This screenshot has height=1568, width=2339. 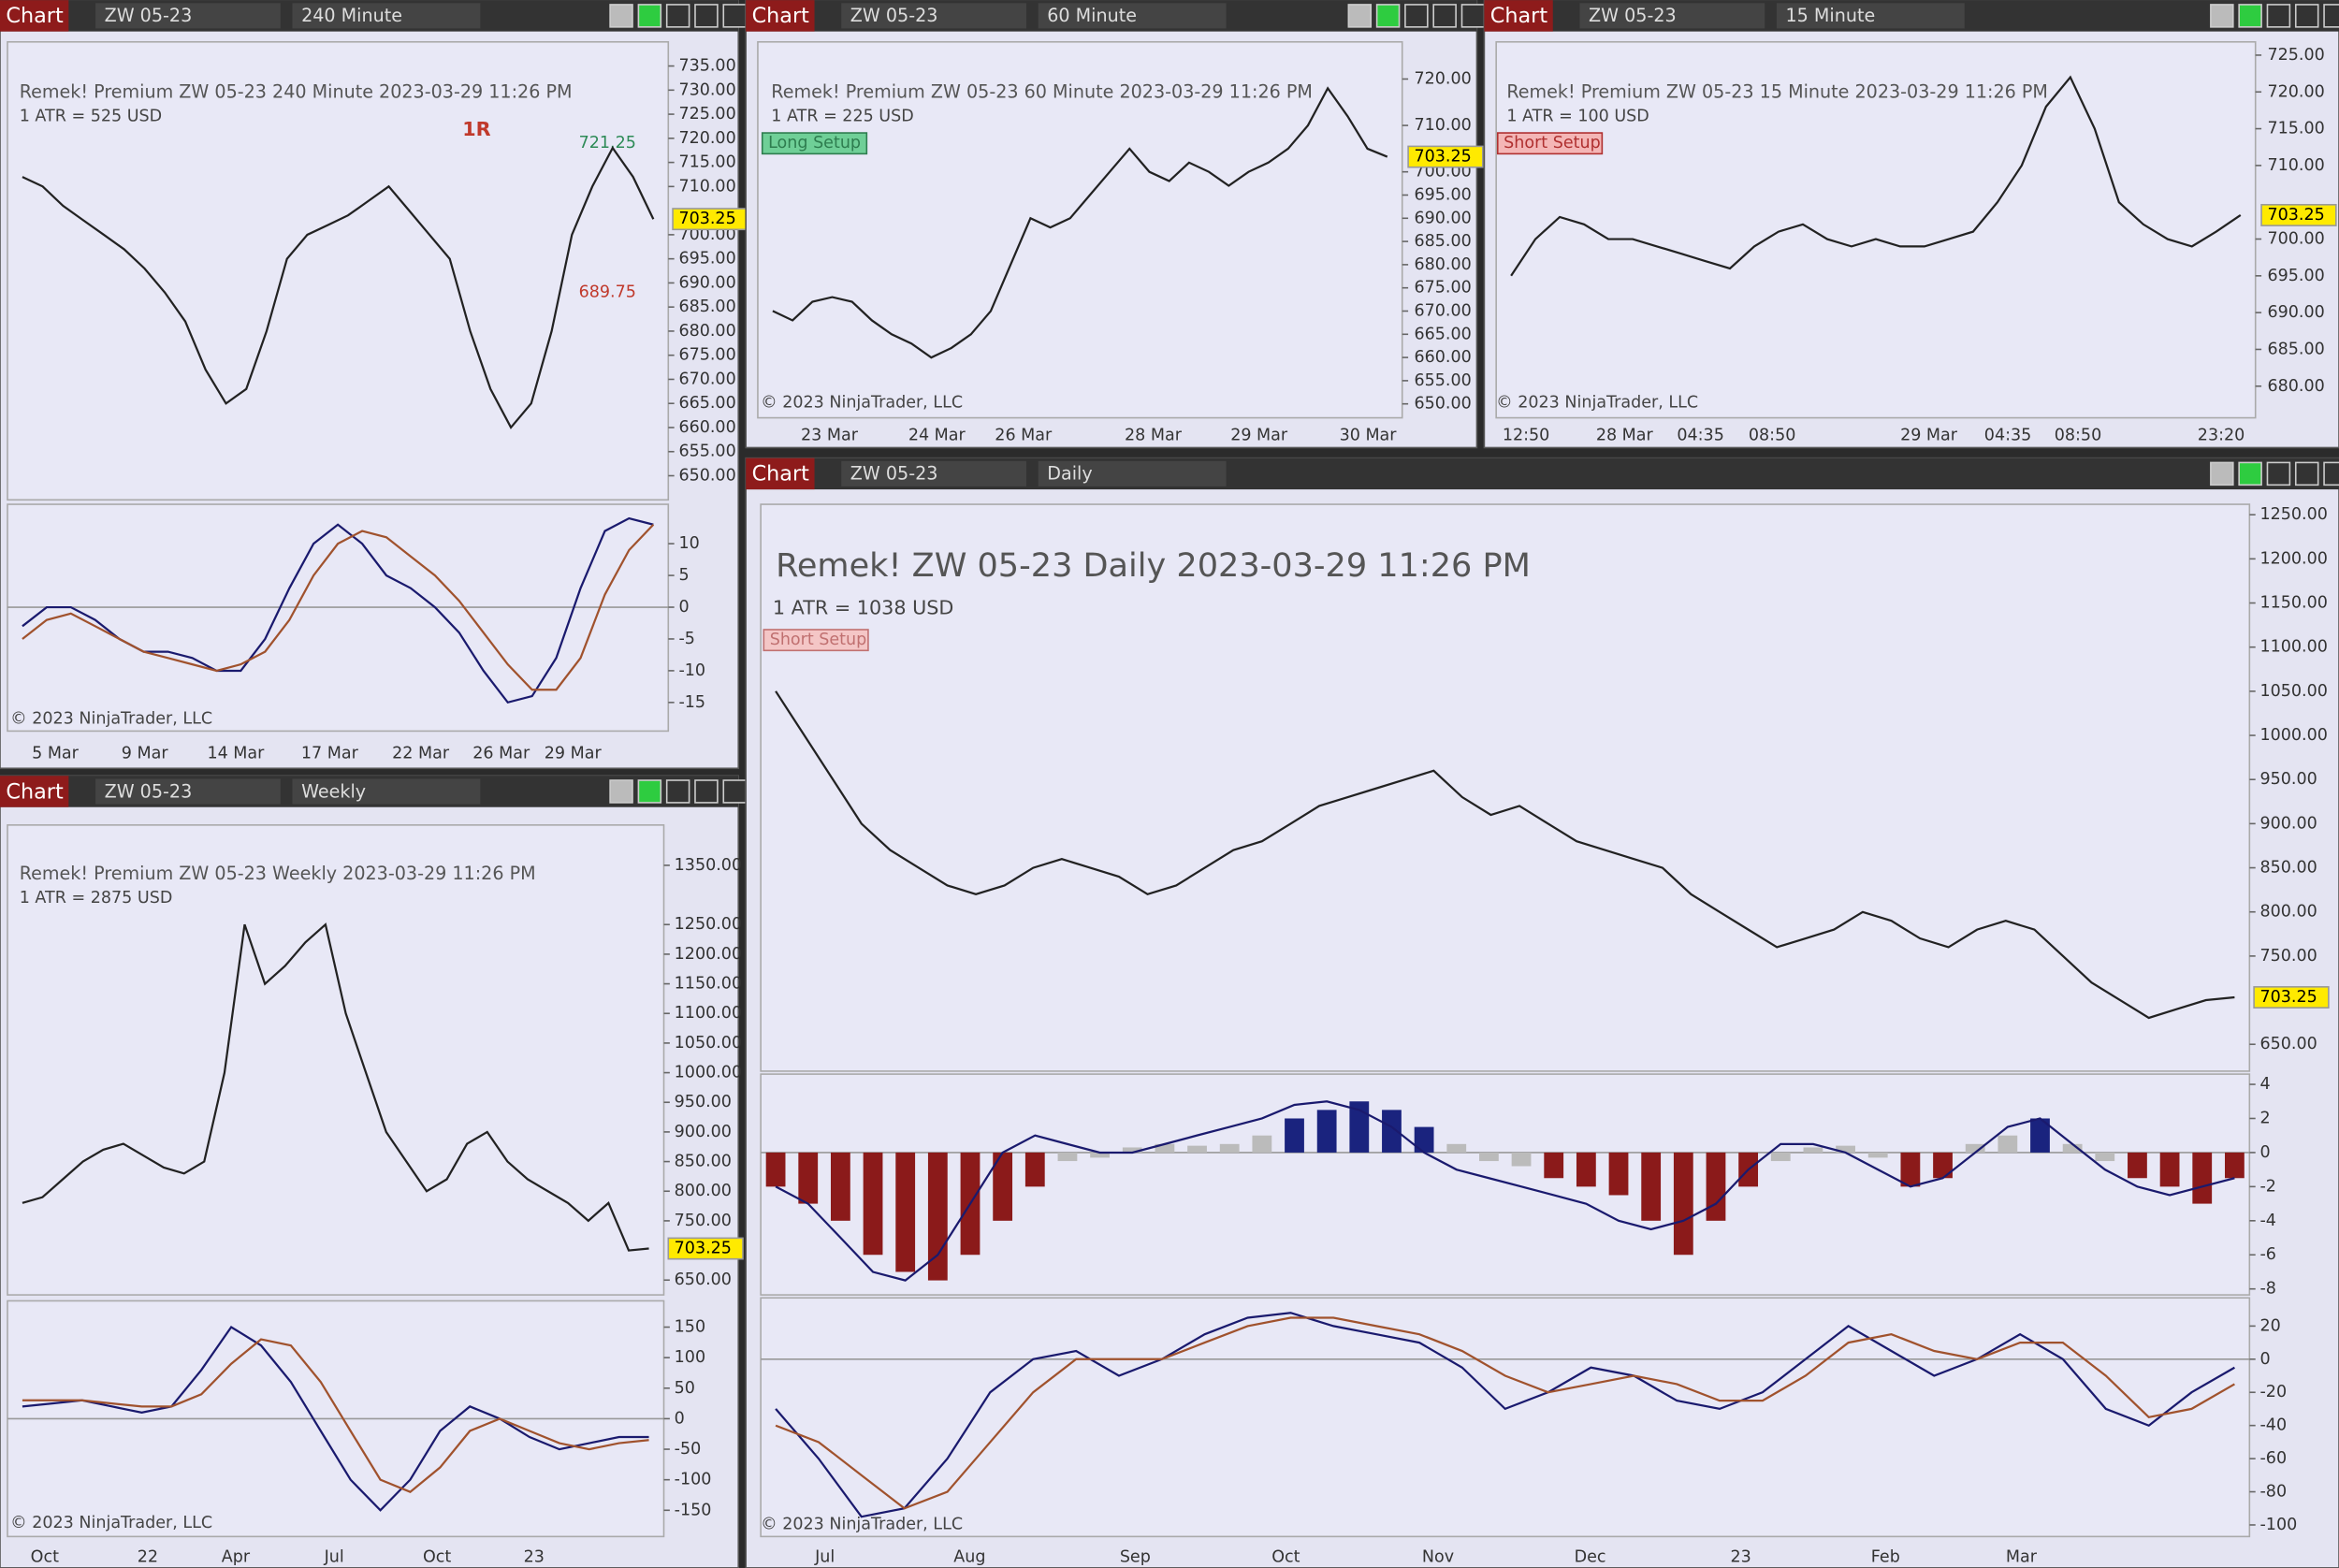 What do you see at coordinates (2278, 1525) in the screenshot?
I see `y-tick-label: -100` at bounding box center [2278, 1525].